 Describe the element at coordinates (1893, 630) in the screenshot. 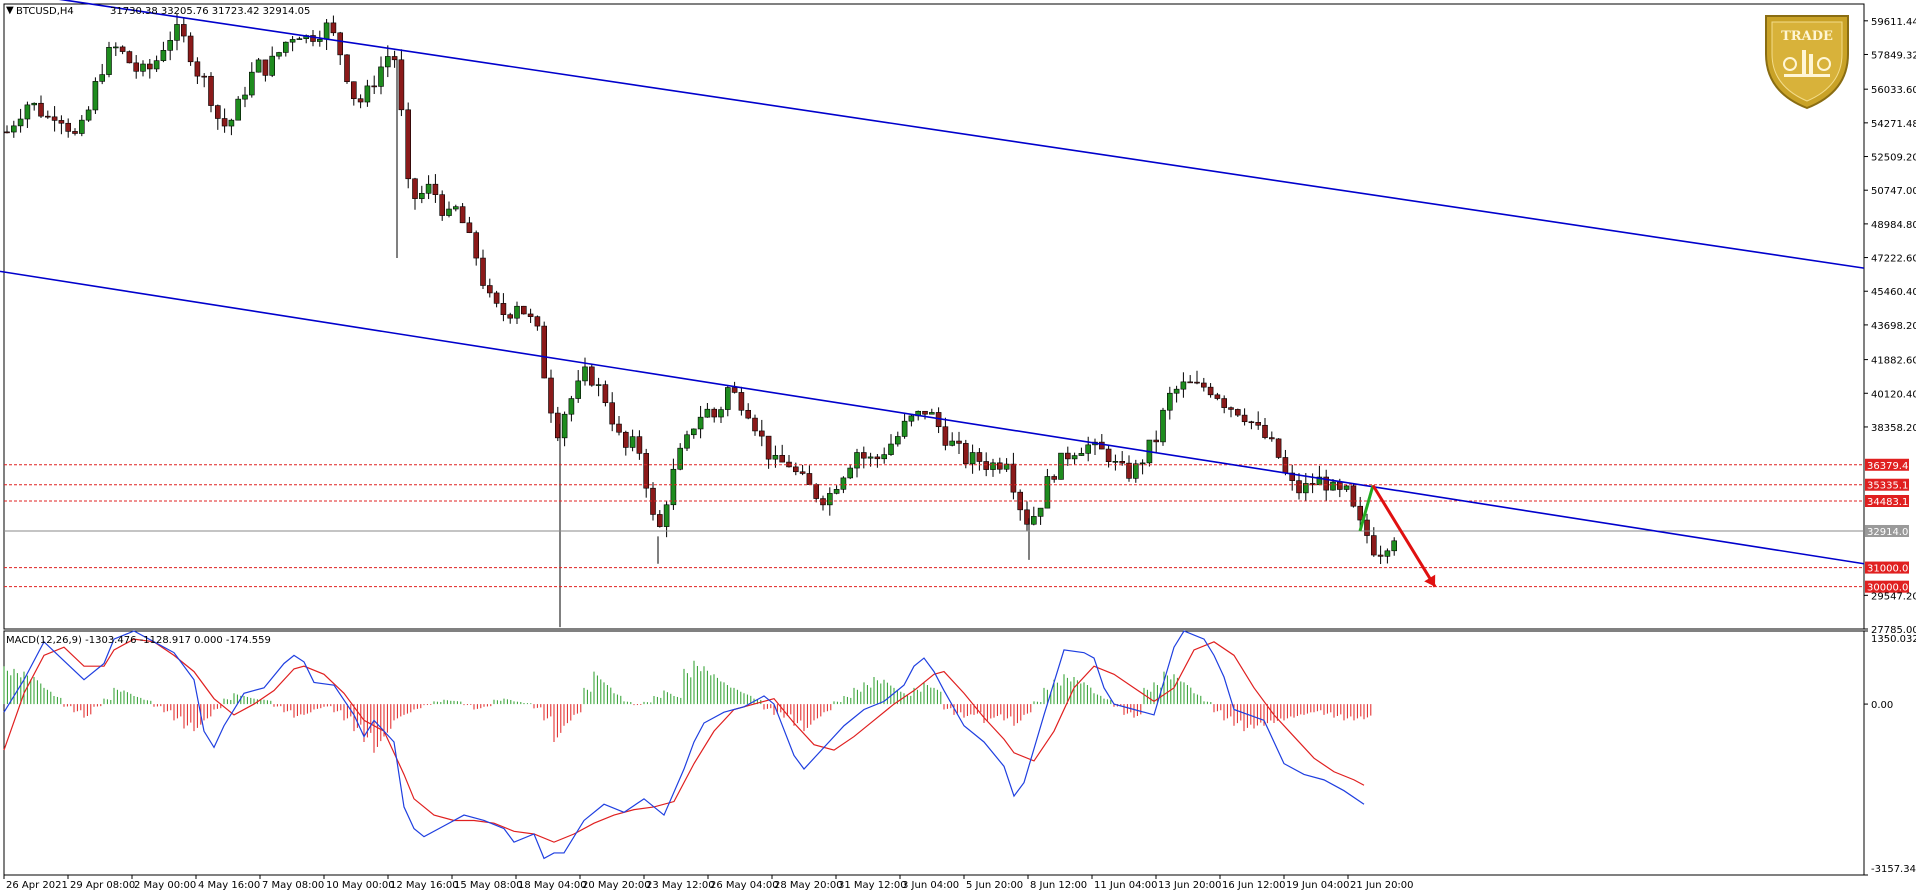

I see `price-axis-label: 27785.00` at that location.